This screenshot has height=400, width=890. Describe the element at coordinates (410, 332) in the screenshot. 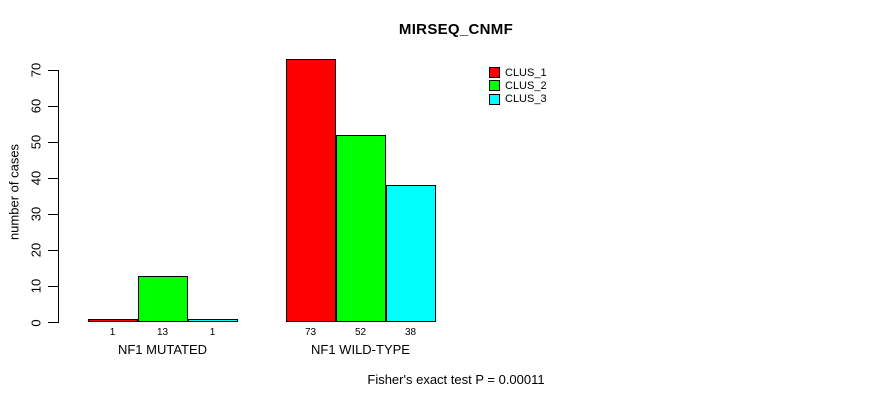

I see `bar-value-label: 38` at that location.